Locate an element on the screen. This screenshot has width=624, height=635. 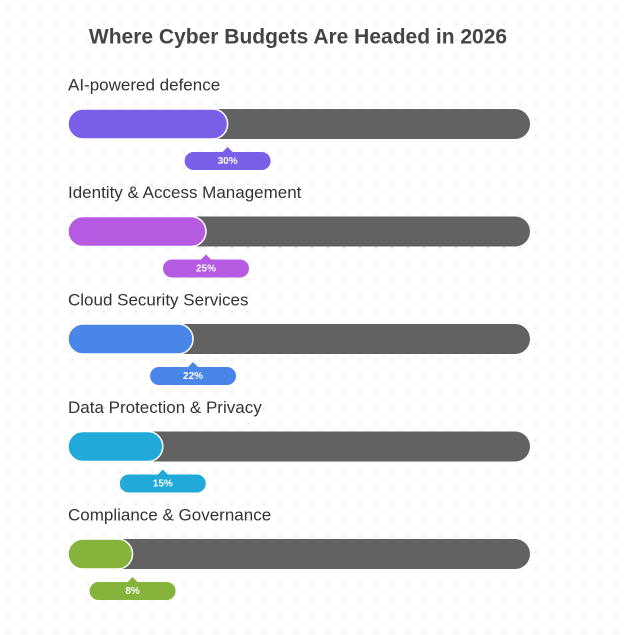
value-label: 25% is located at coordinates (206, 269).